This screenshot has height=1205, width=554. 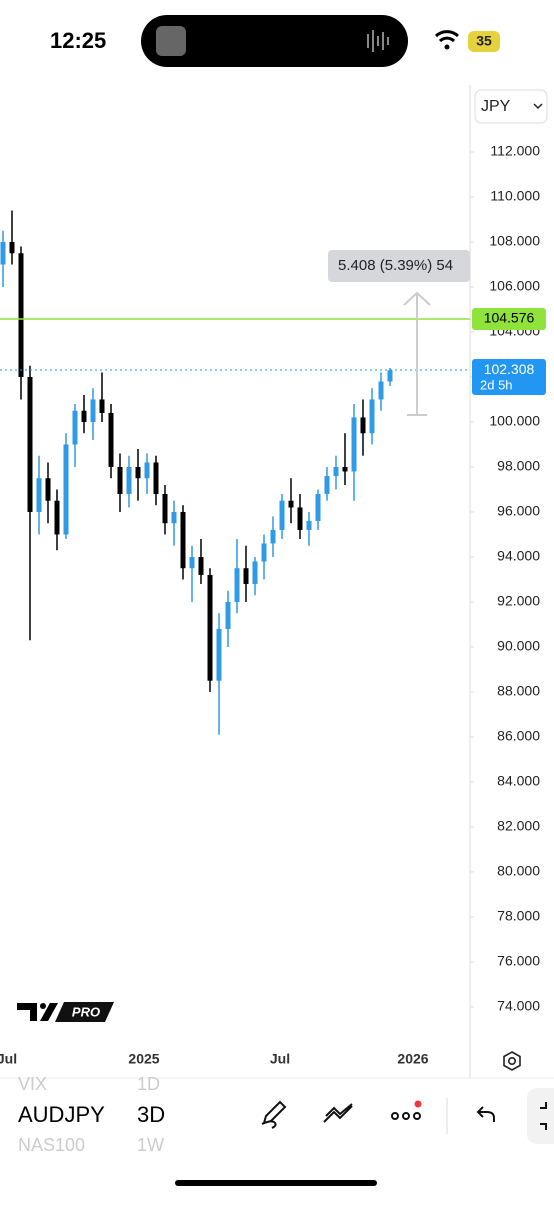 What do you see at coordinates (518, 916) in the screenshot?
I see `y-tick-label: 78.000` at bounding box center [518, 916].